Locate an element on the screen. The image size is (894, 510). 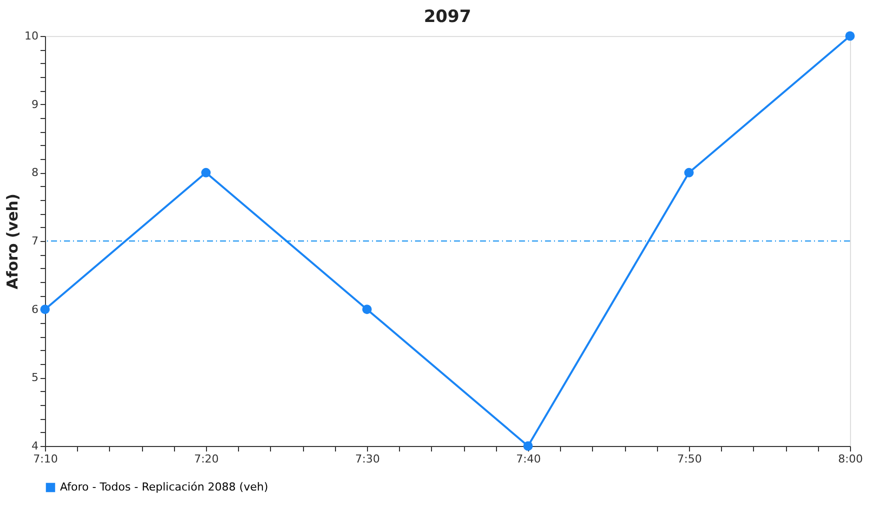
x-tick-label: 7:30 is located at coordinates (367, 459).